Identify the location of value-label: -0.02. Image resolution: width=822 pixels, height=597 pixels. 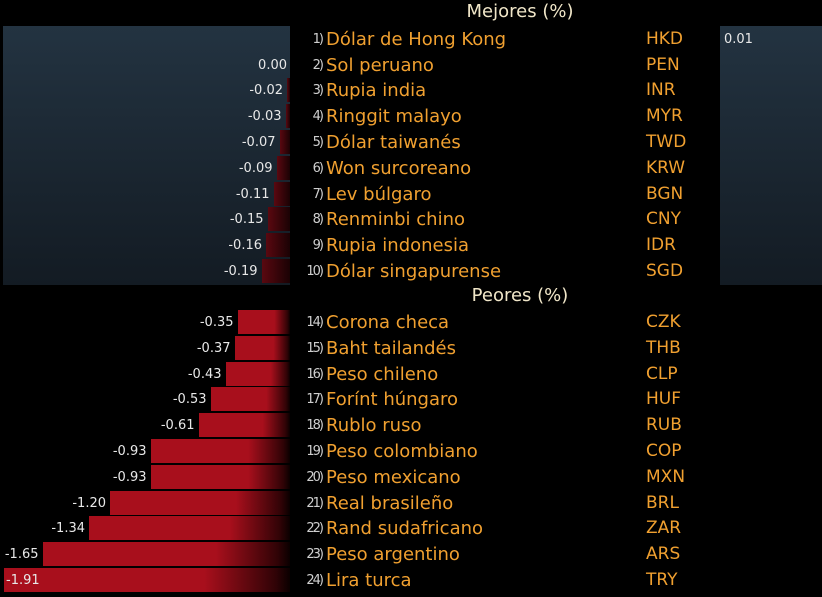
(266, 91).